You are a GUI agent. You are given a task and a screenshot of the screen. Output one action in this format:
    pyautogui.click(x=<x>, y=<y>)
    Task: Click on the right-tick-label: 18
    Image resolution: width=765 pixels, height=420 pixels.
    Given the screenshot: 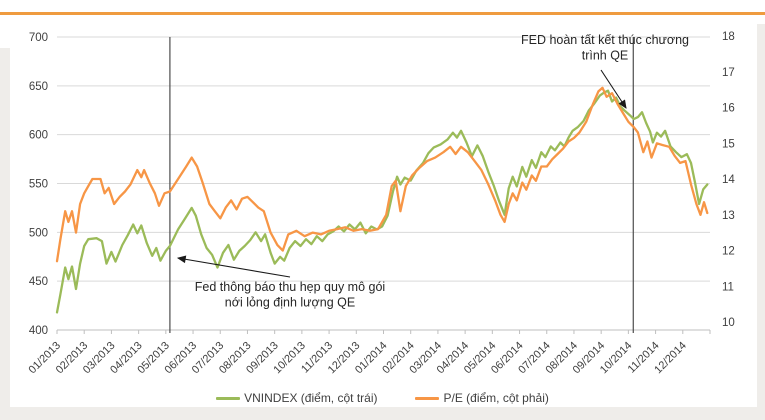 What is the action you would take?
    pyautogui.click(x=728, y=37)
    